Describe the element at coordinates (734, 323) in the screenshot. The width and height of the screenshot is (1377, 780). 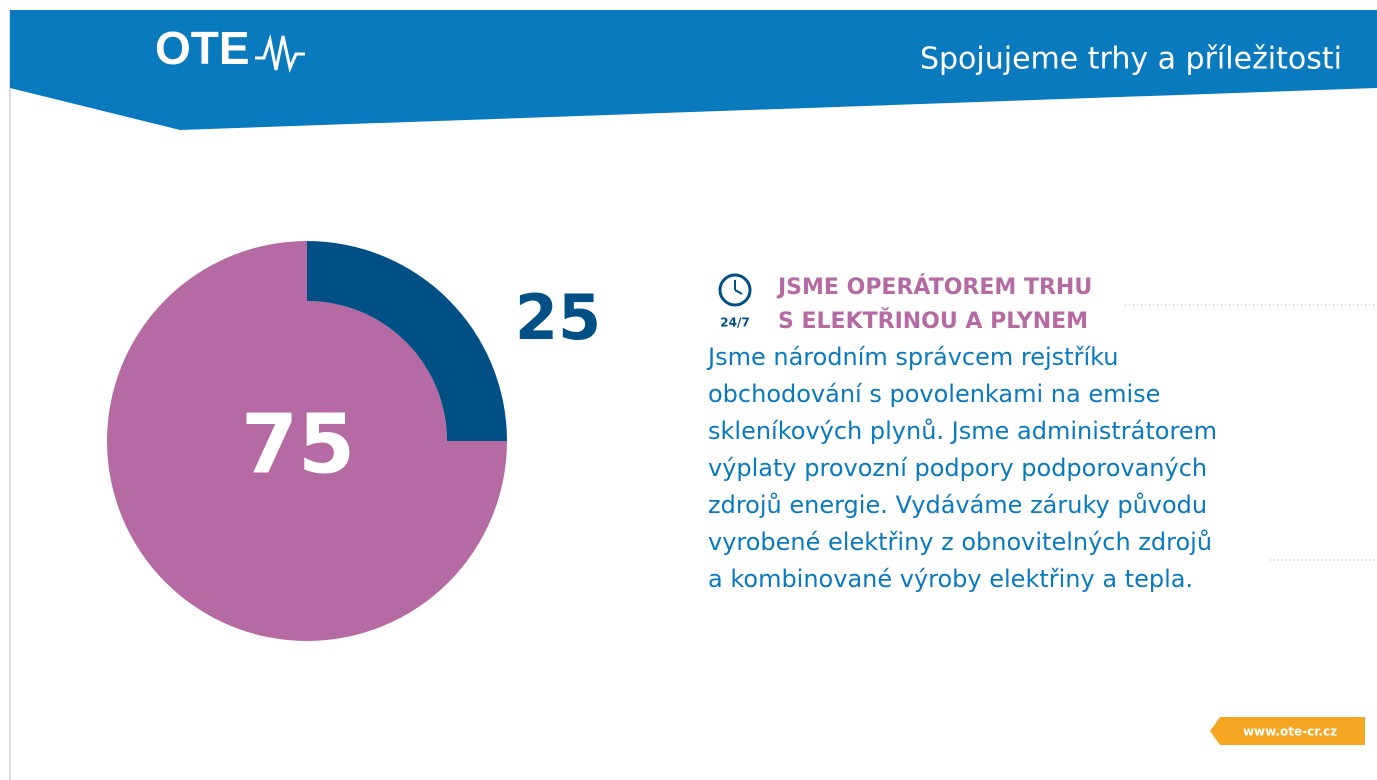
I see `icon-label: 24/7` at that location.